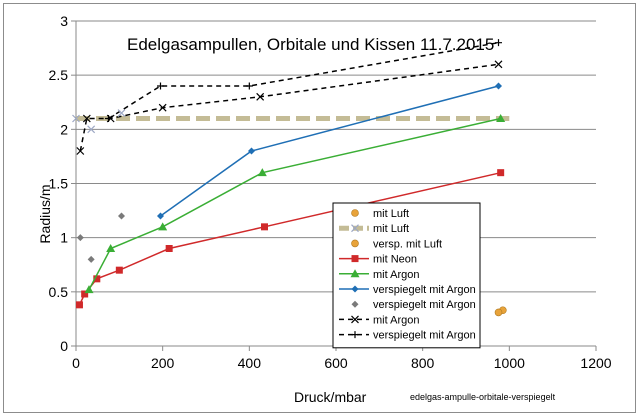 Image resolution: width=641 pixels, height=418 pixels. Describe the element at coordinates (59, 184) in the screenshot. I see `y-tick-label: 1.5` at that location.